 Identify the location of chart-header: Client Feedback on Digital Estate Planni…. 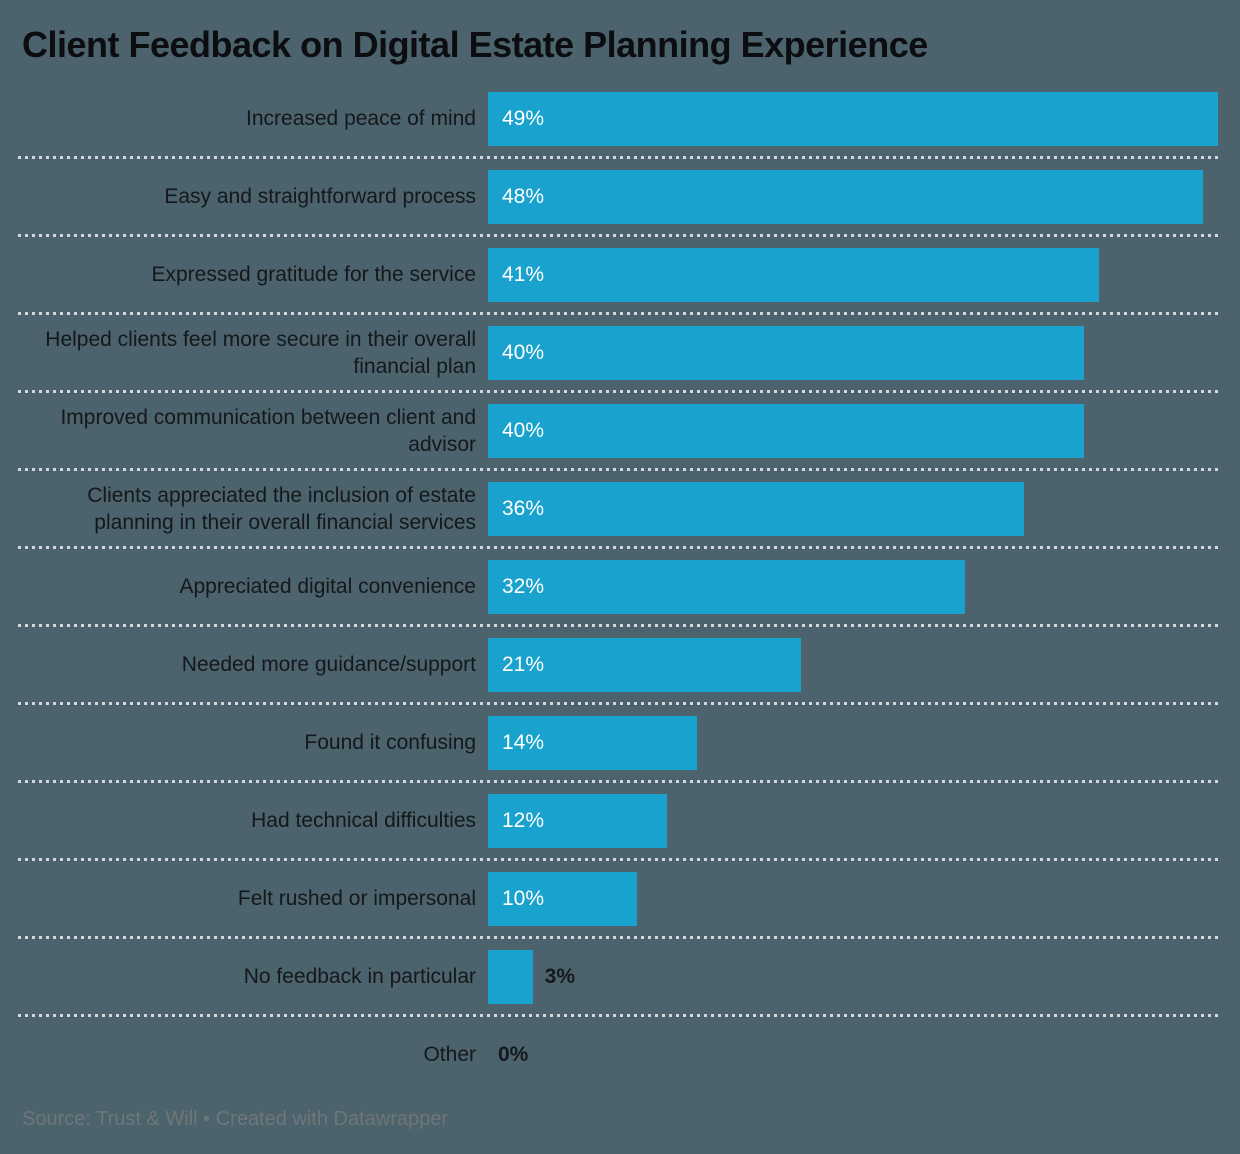
(620, 40).